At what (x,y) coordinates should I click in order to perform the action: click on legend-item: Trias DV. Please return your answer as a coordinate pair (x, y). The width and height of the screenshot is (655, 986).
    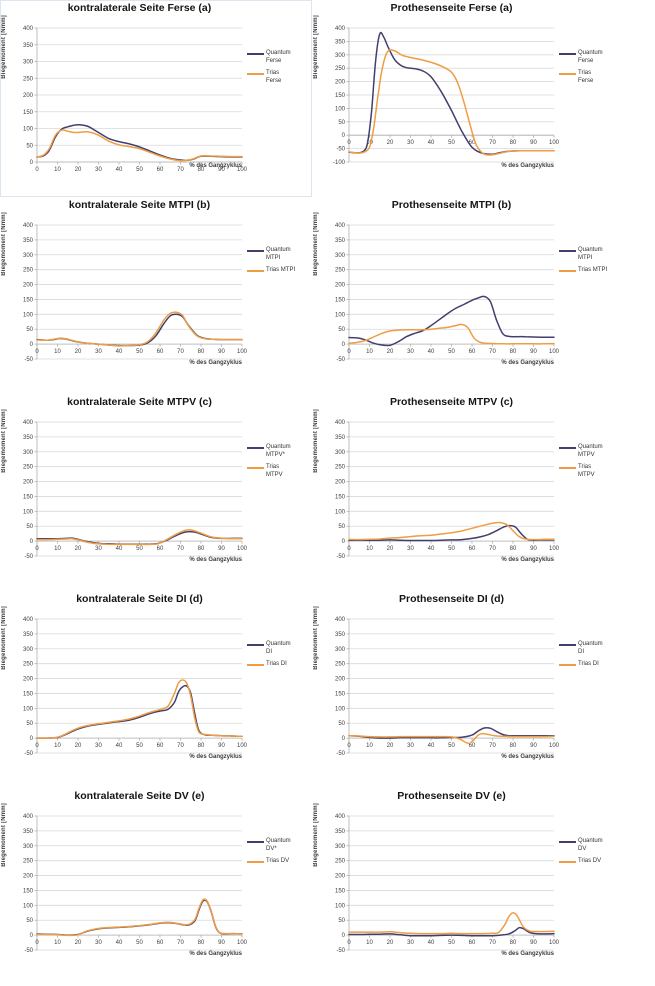
    Looking at the image, I should click on (590, 862).